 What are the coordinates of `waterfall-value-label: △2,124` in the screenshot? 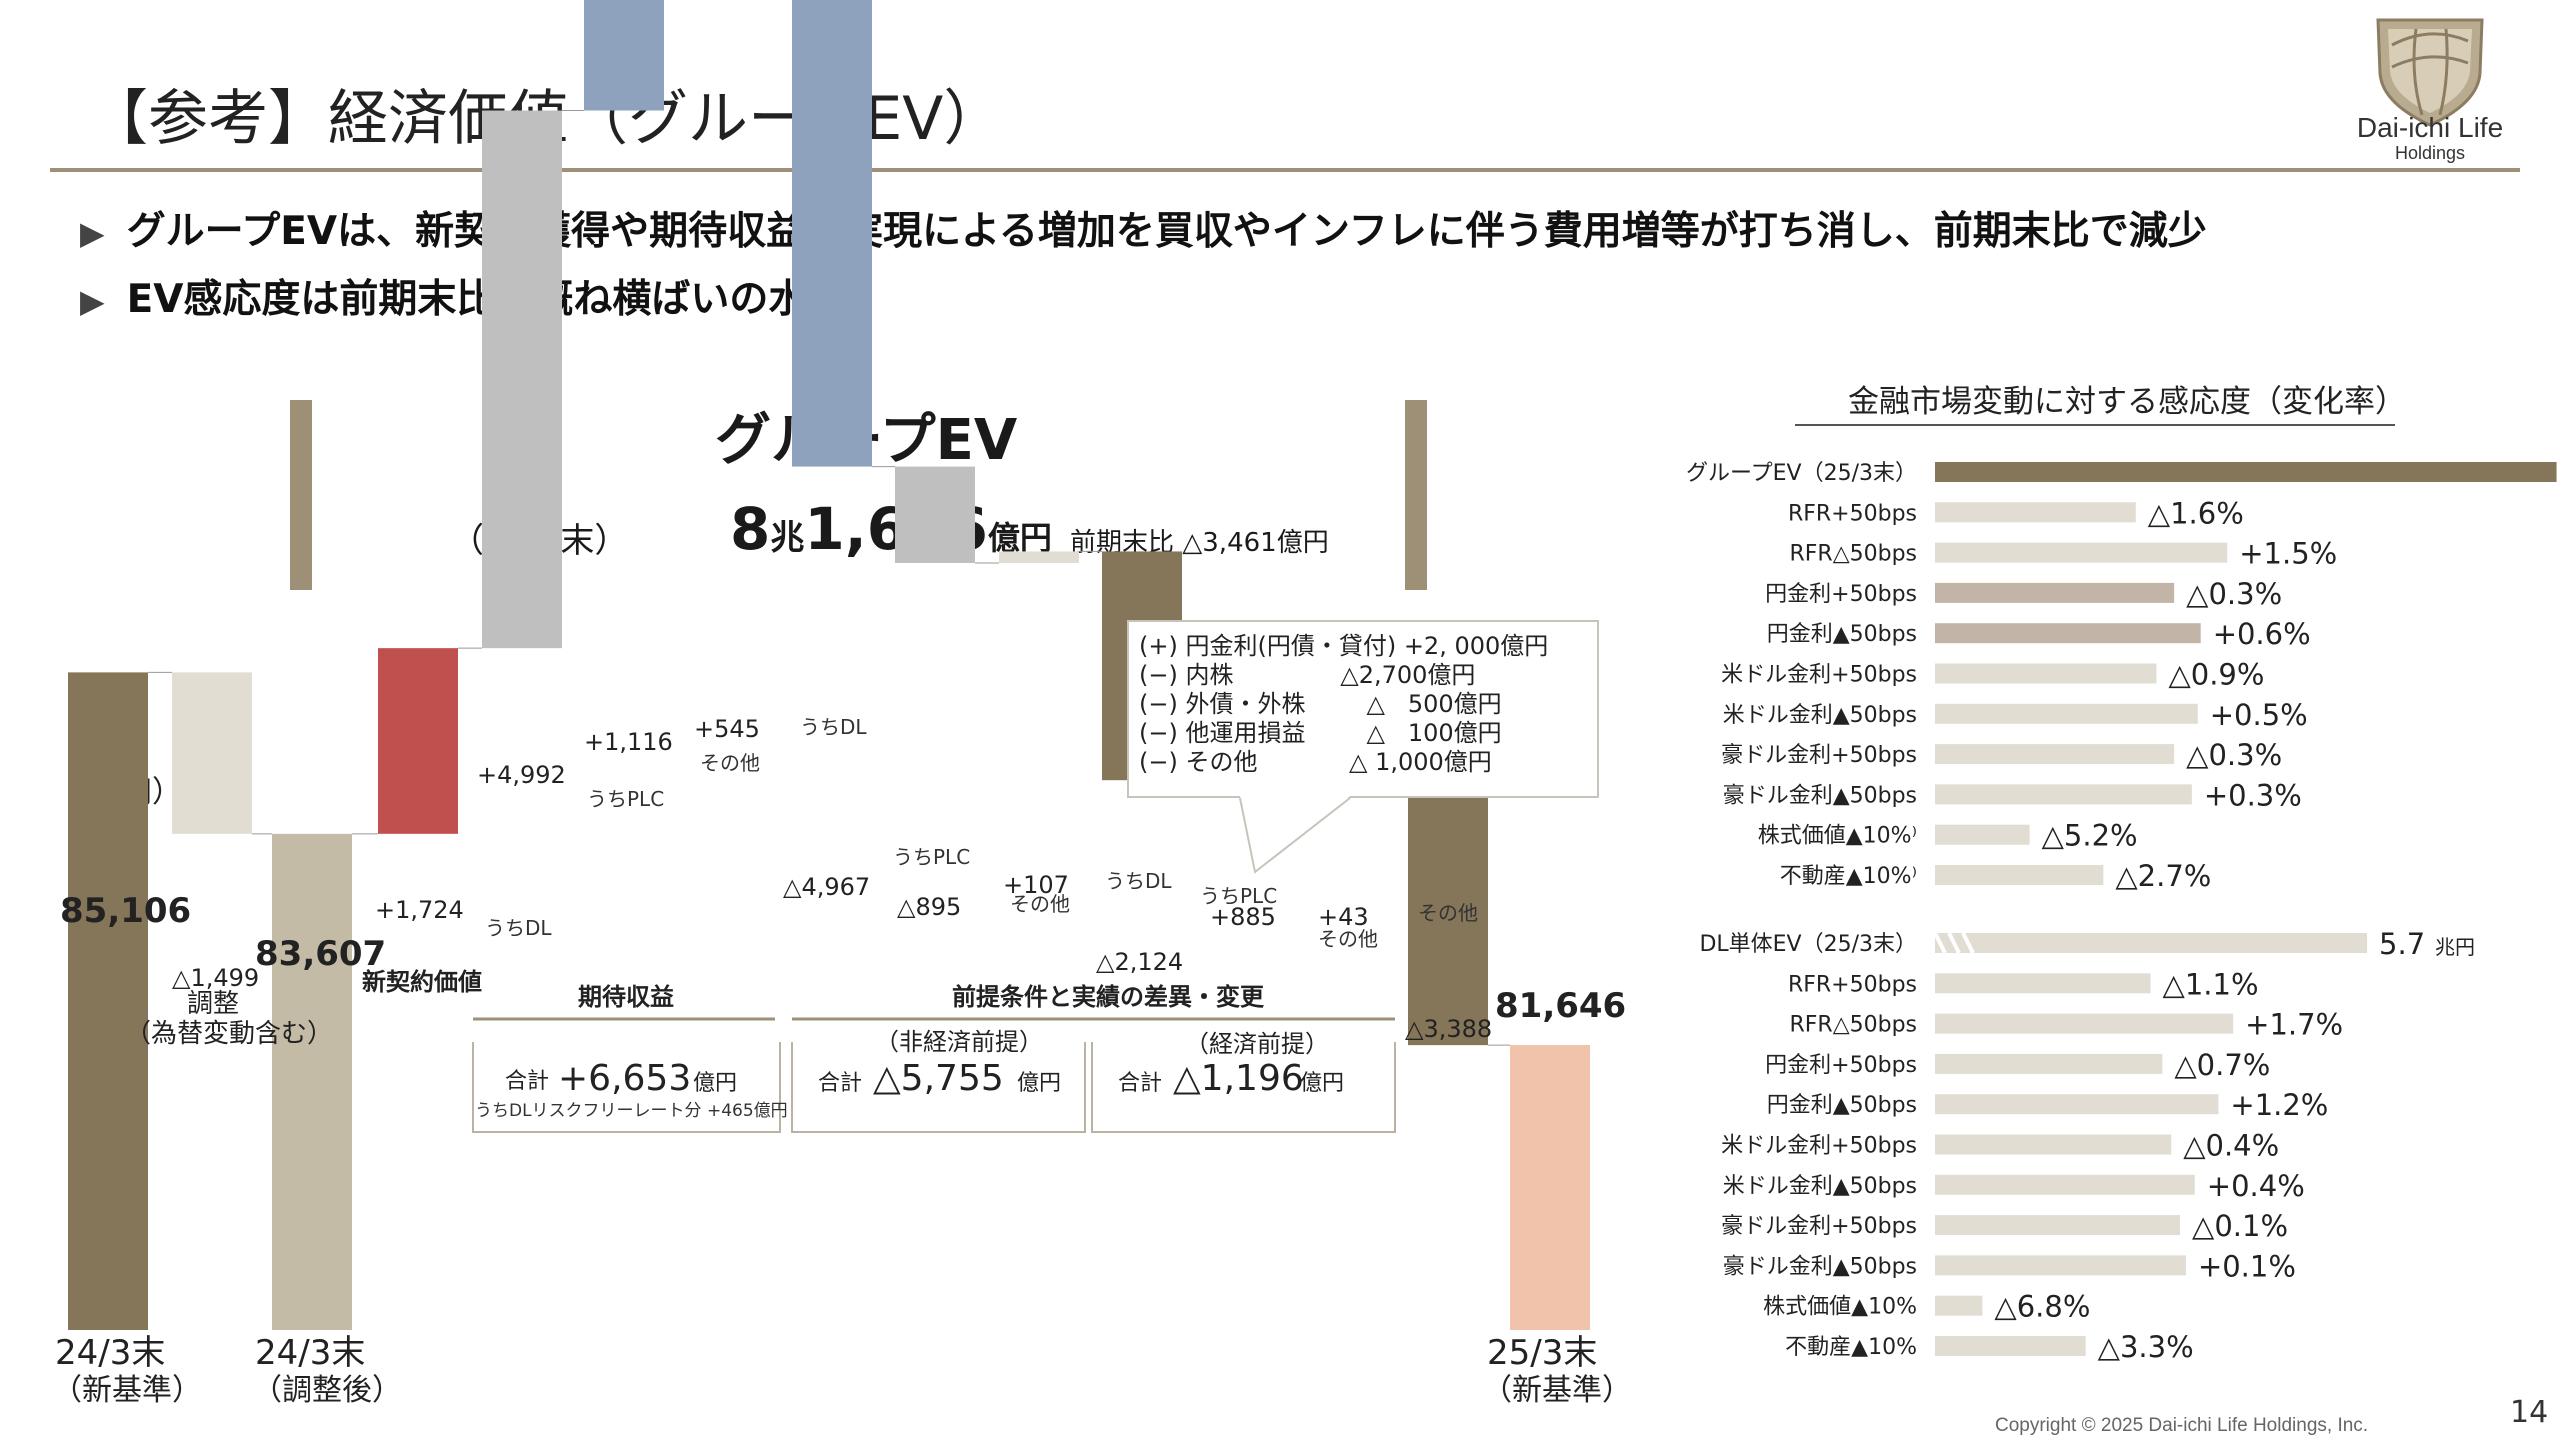 It's located at (1139, 962).